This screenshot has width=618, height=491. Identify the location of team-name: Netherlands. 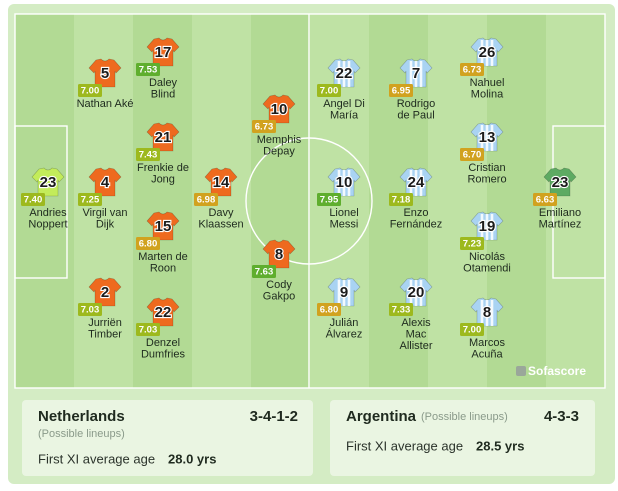
(81, 416).